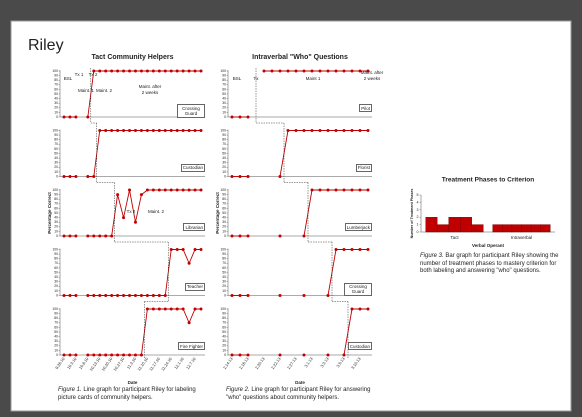 The width and height of the screenshot is (582, 417). I want to click on y-tick-label: 70, so click(224, 85).